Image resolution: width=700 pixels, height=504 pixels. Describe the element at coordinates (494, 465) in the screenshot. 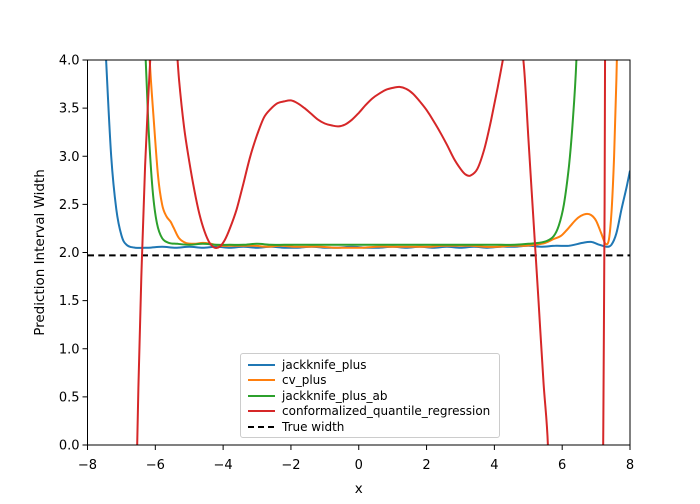

I see `x-tick-label: 4` at that location.